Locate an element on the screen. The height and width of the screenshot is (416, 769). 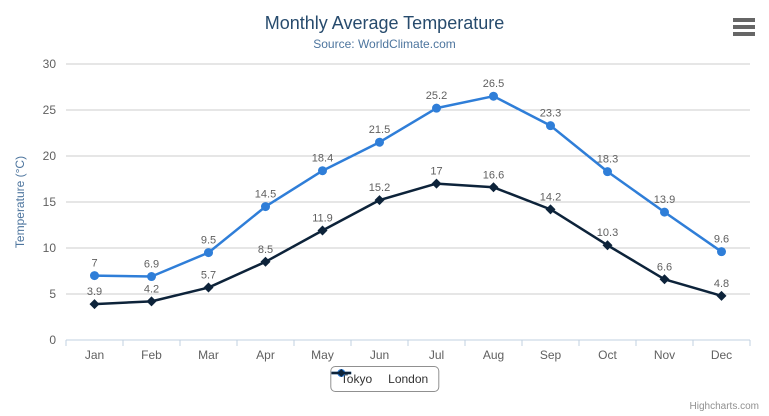
data-label: 10.3 is located at coordinates (607, 233).